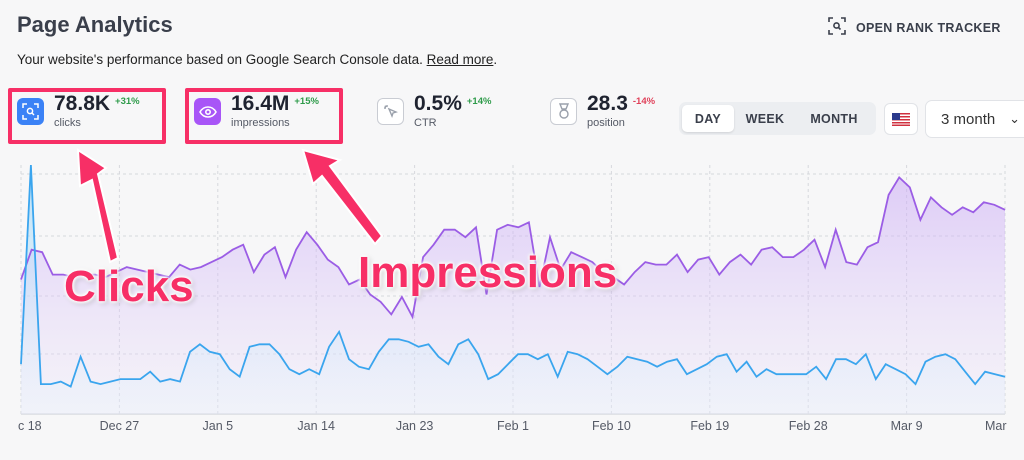 The width and height of the screenshot is (1024, 460). I want to click on range-select: 3 month ⌄, so click(974, 119).